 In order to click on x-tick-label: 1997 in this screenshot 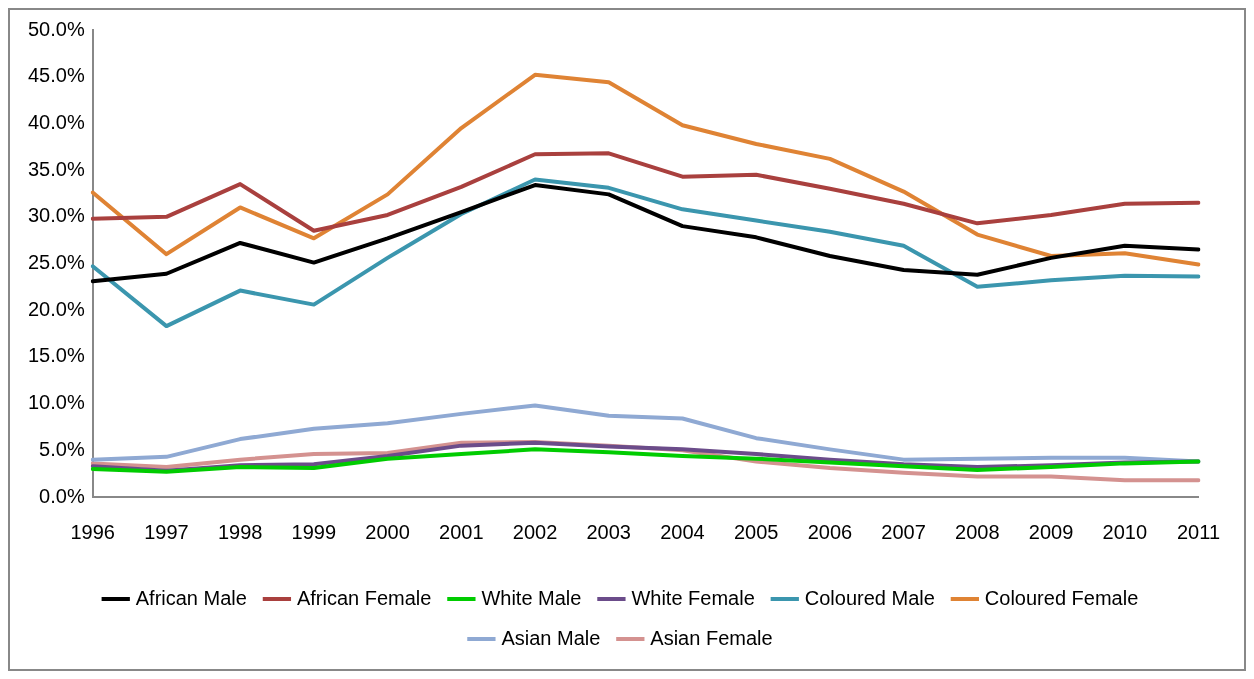, I will do `click(166, 531)`.